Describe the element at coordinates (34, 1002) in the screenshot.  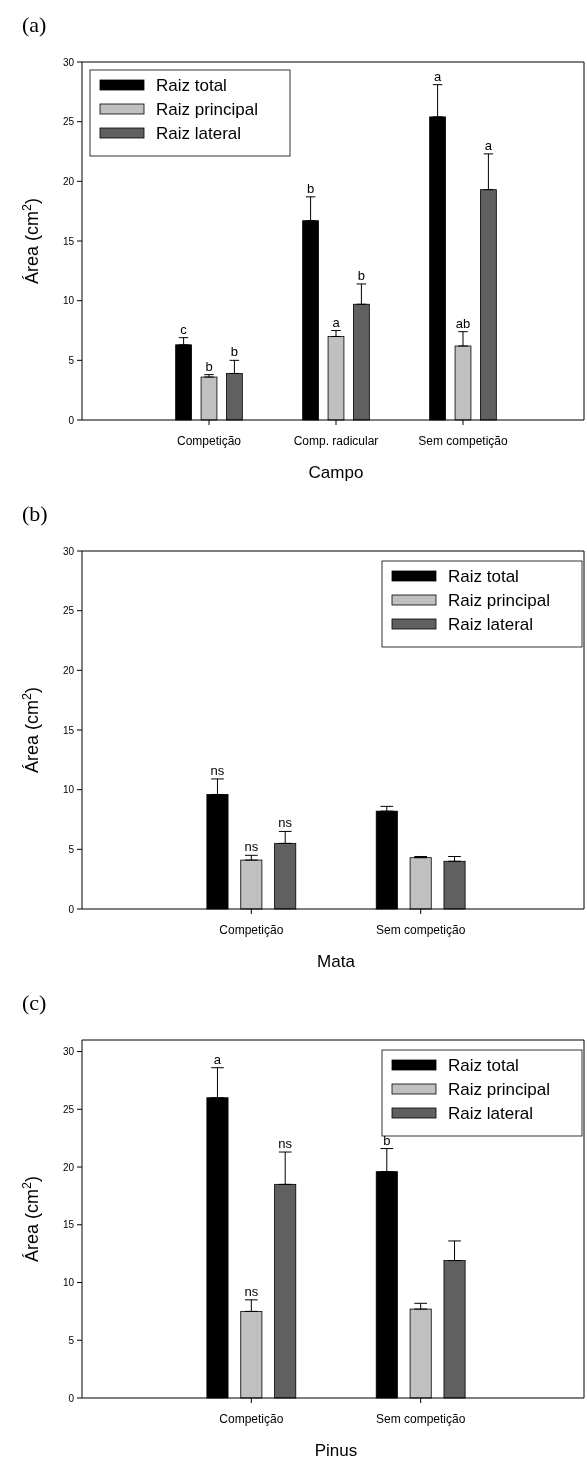
I see `chart-title: (c)` at that location.